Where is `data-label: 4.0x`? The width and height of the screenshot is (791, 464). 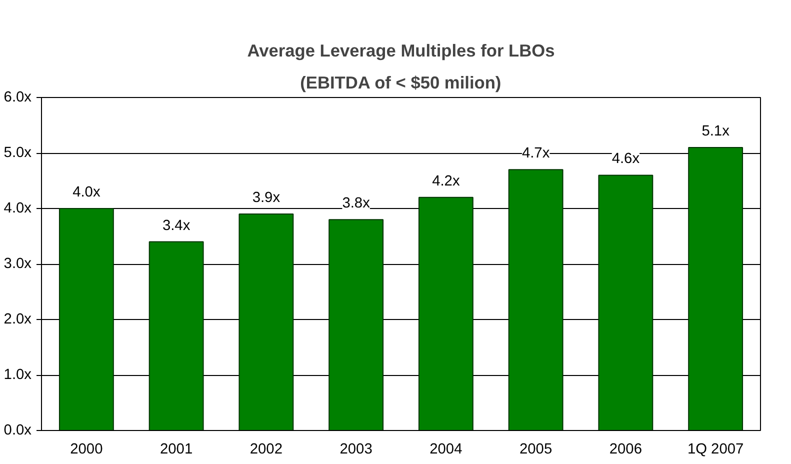
data-label: 4.0x is located at coordinates (86, 192).